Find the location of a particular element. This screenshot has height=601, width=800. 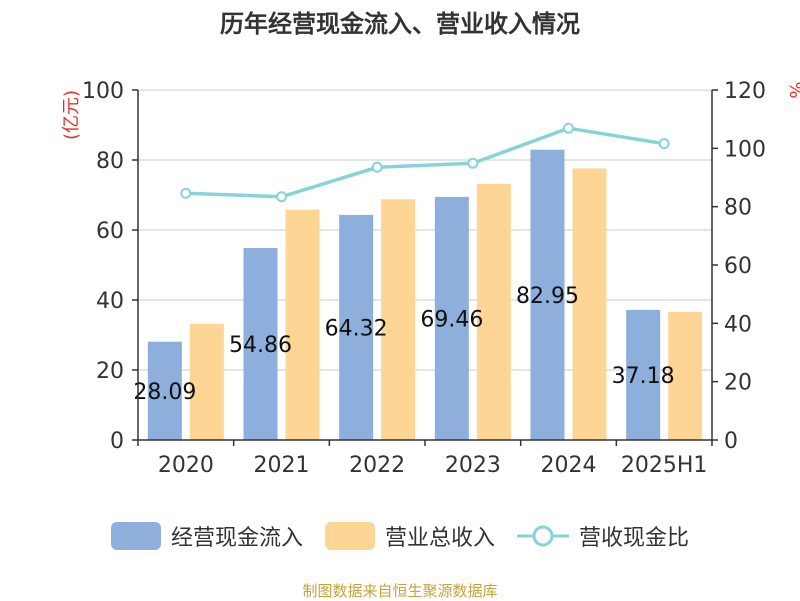

legend-label-revenue: 营业总收入 is located at coordinates (439, 538).